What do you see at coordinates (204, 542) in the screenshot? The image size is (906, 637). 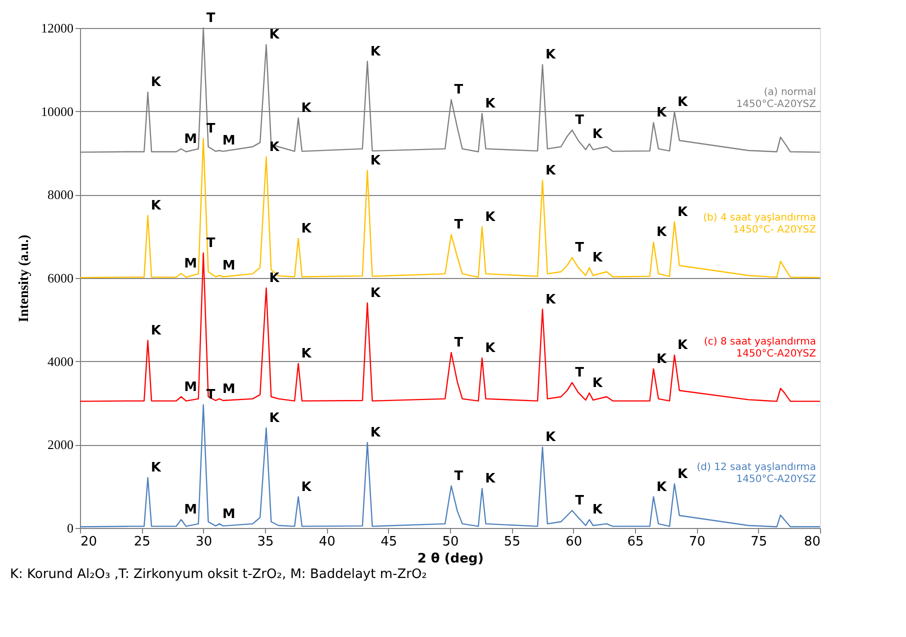 I see `x-tick-label: 30` at bounding box center [204, 542].